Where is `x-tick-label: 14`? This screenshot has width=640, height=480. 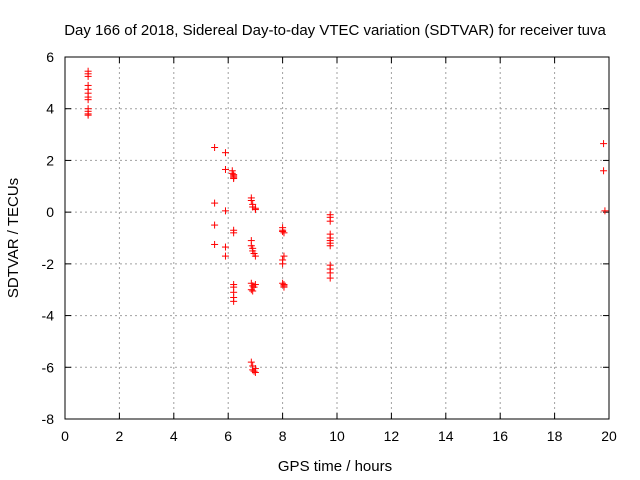 x-tick-label: 14 is located at coordinates (446, 436).